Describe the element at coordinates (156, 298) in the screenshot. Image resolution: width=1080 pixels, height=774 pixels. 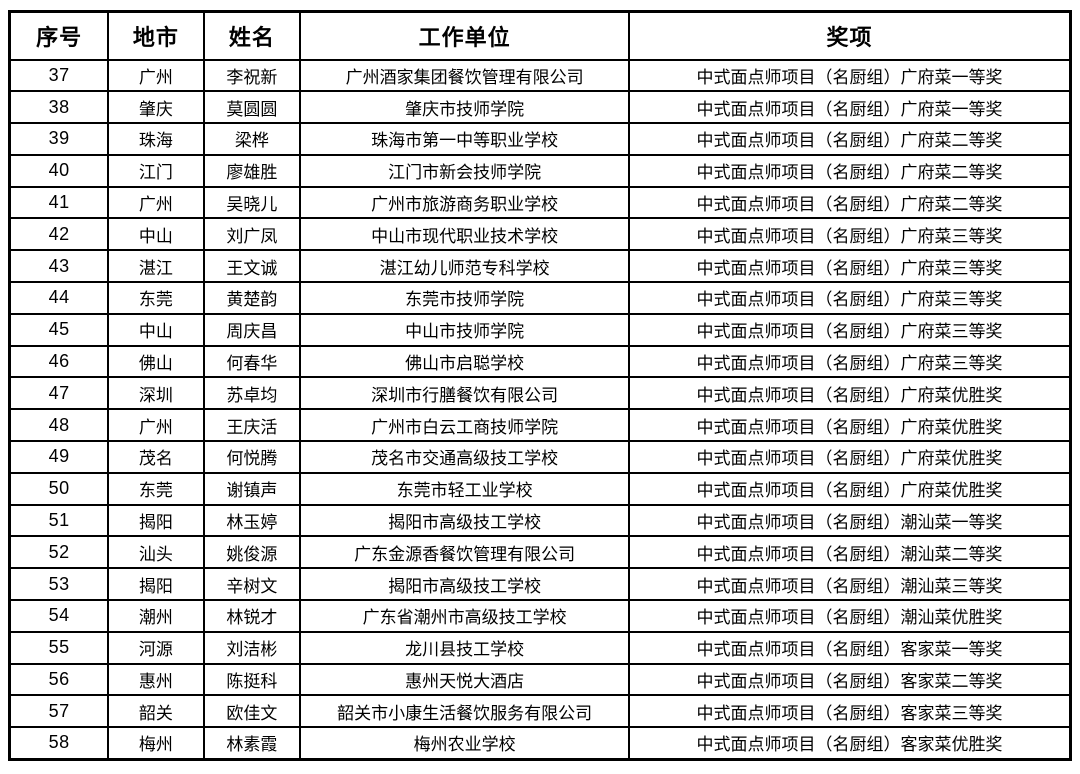
I see `cell-city: 东莞` at that location.